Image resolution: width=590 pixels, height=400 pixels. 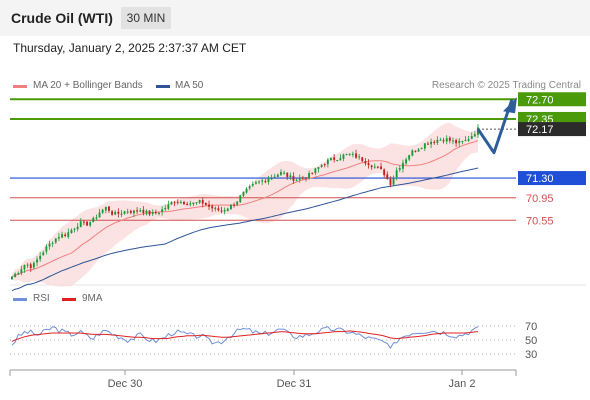 I want to click on legend-label-rsi-ma: 9MA, so click(x=92, y=298).